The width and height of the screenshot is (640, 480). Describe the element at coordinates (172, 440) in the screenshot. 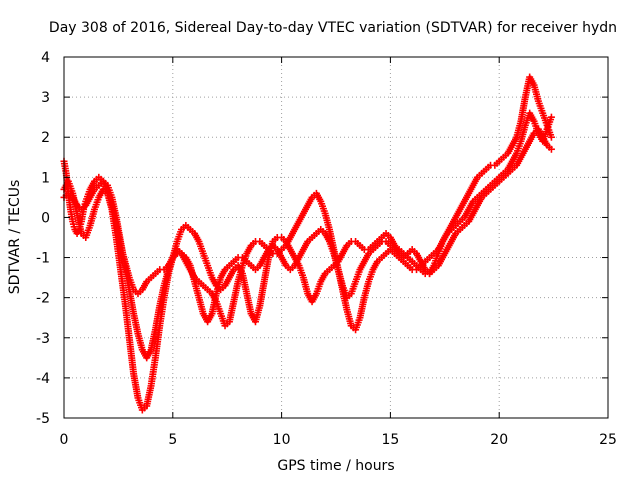

I see `x-tick-label: 5` at that location.